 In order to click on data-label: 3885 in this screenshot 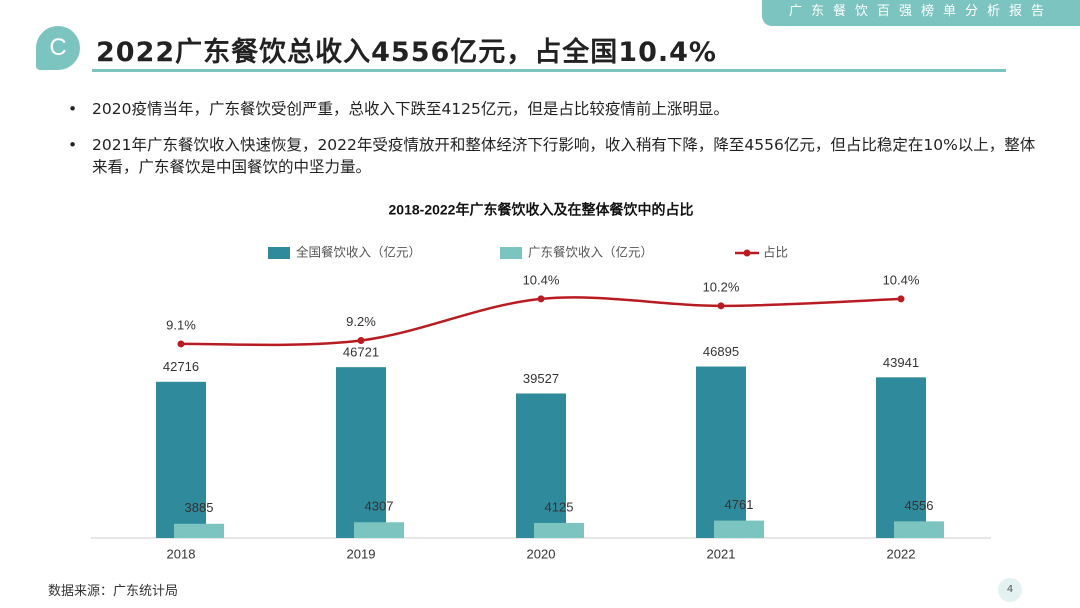, I will do `click(199, 507)`.